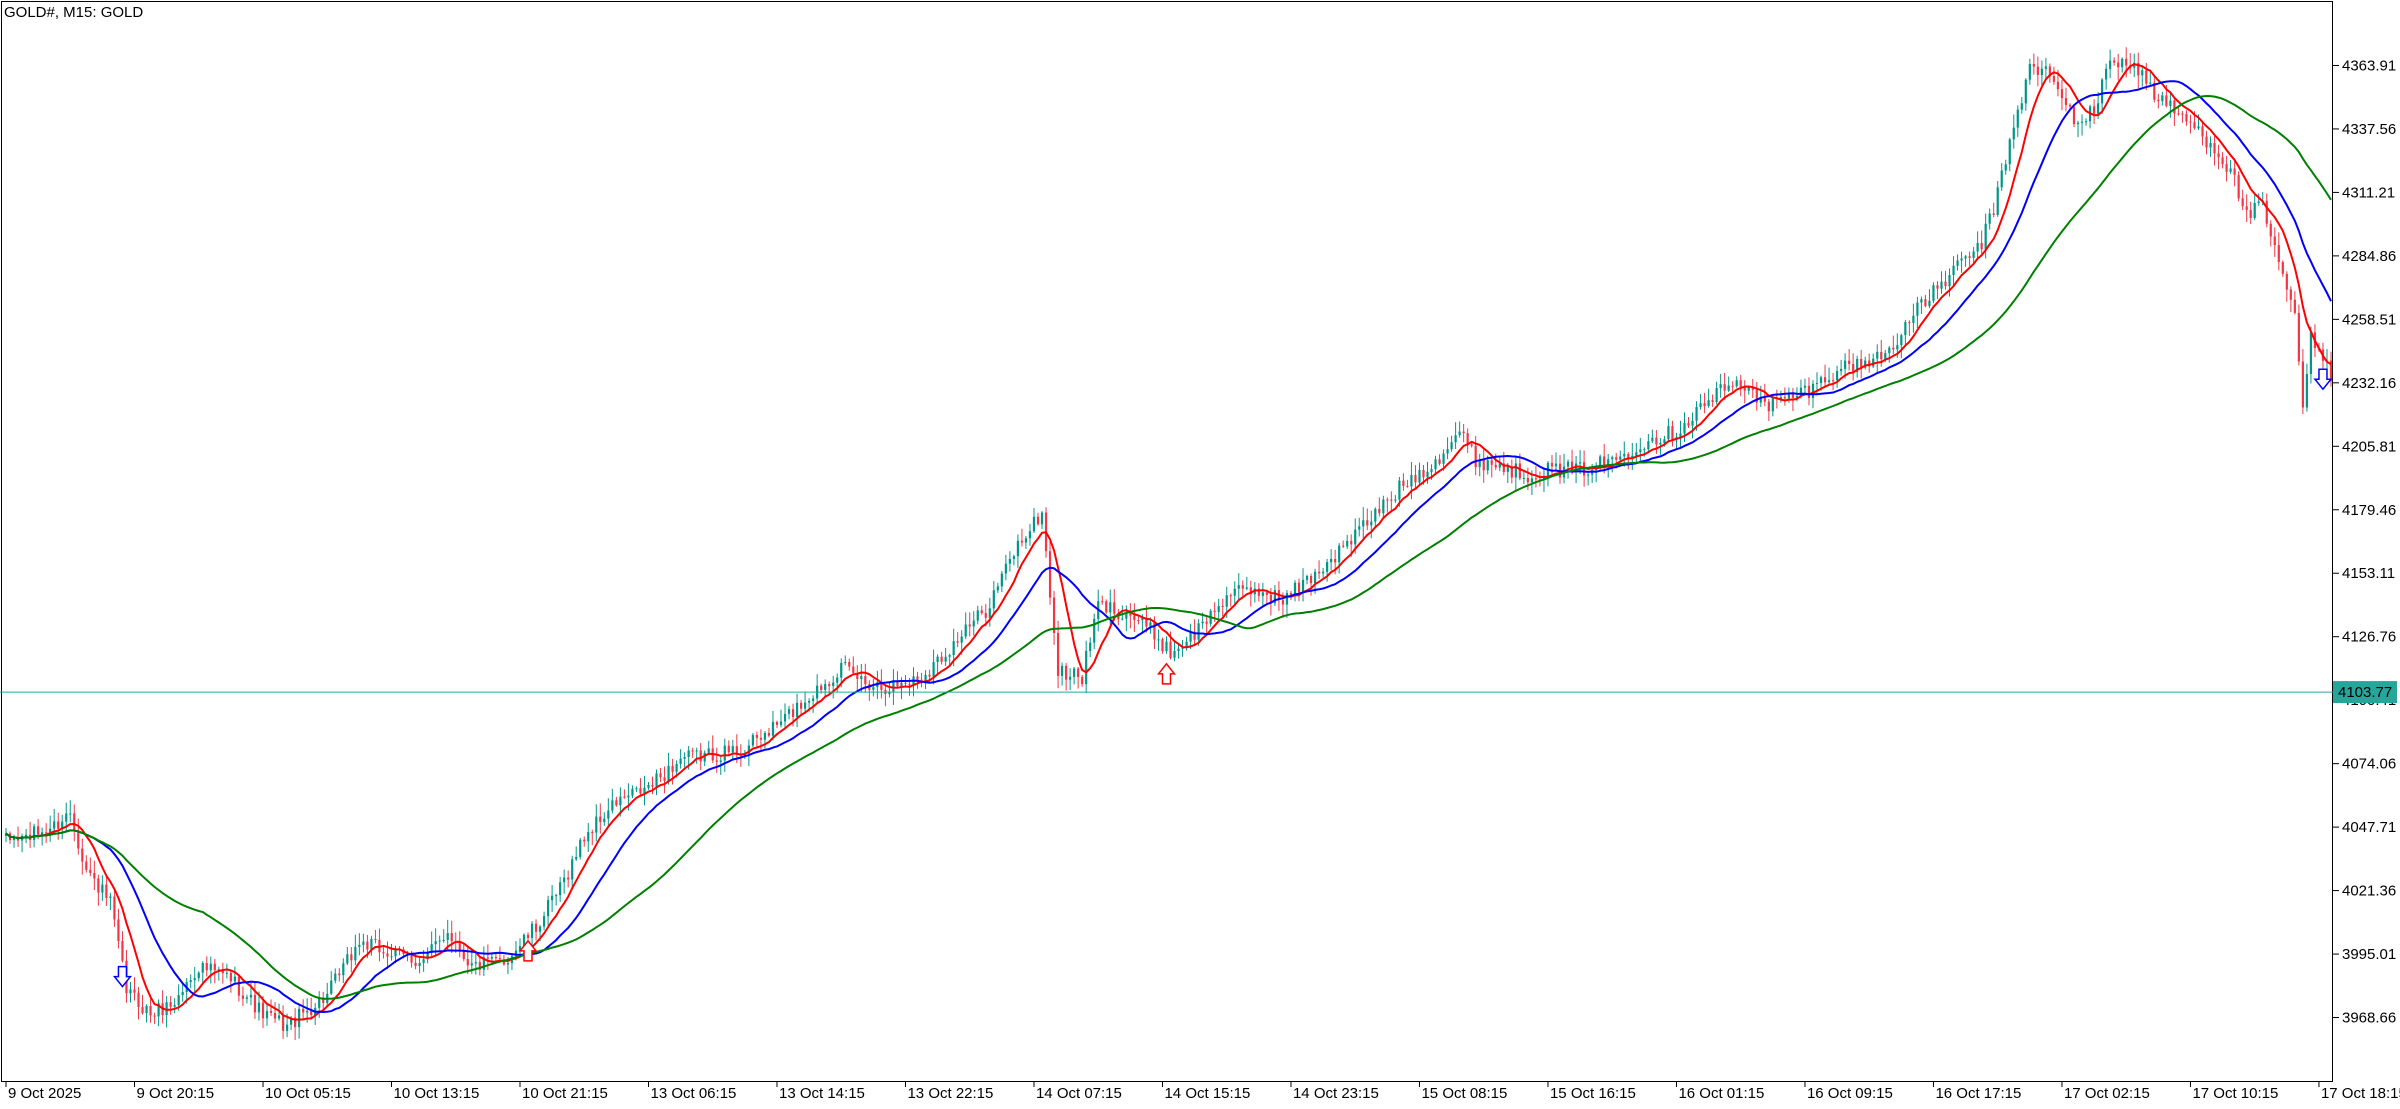 The width and height of the screenshot is (2400, 1109). Describe the element at coordinates (2235, 1093) in the screenshot. I see `x-tick-label: 17 Oct 10:15` at that location.